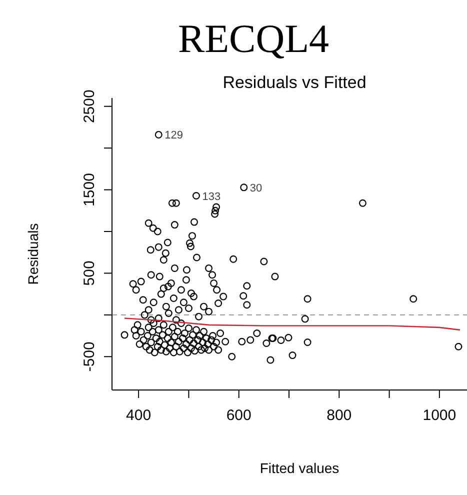 The image size is (467, 495). What do you see at coordinates (300, 468) in the screenshot?
I see `x-axis-title: Fitted values` at bounding box center [300, 468].